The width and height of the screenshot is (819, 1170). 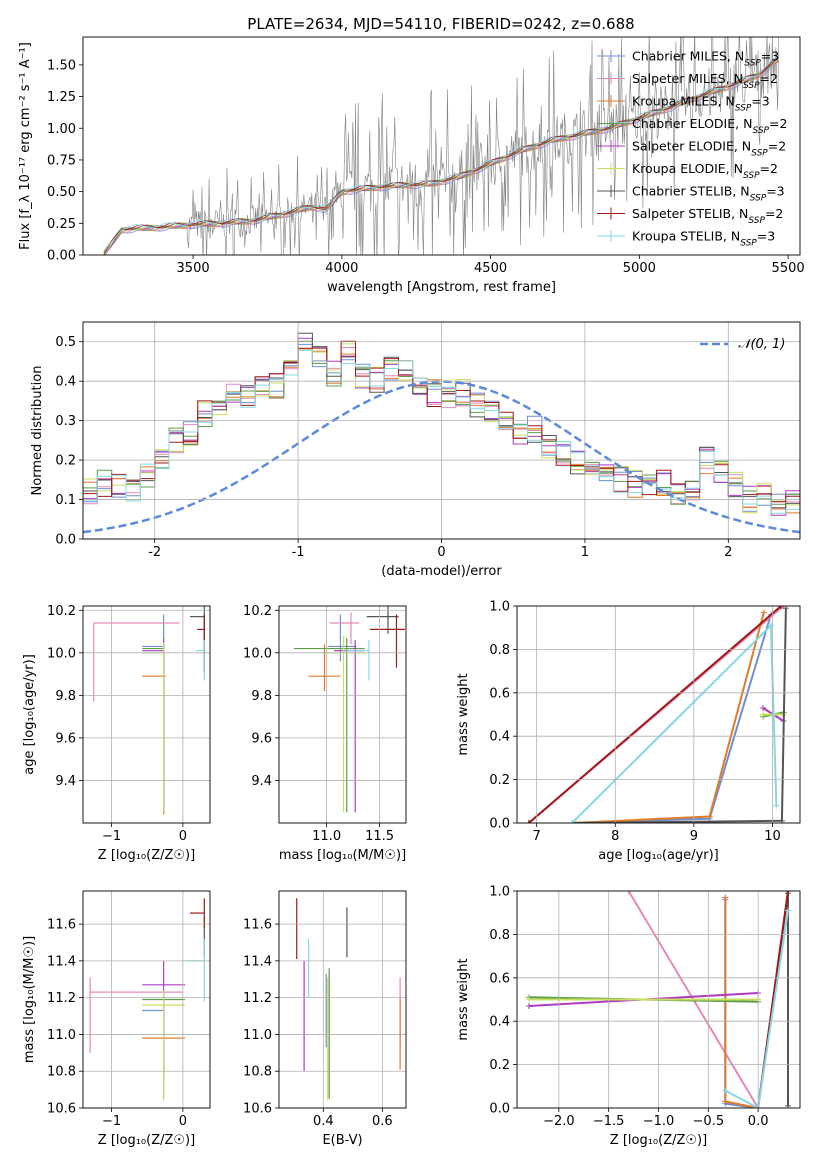 I want to click on plot-area-mass_vs_Z, so click(x=147, y=999).